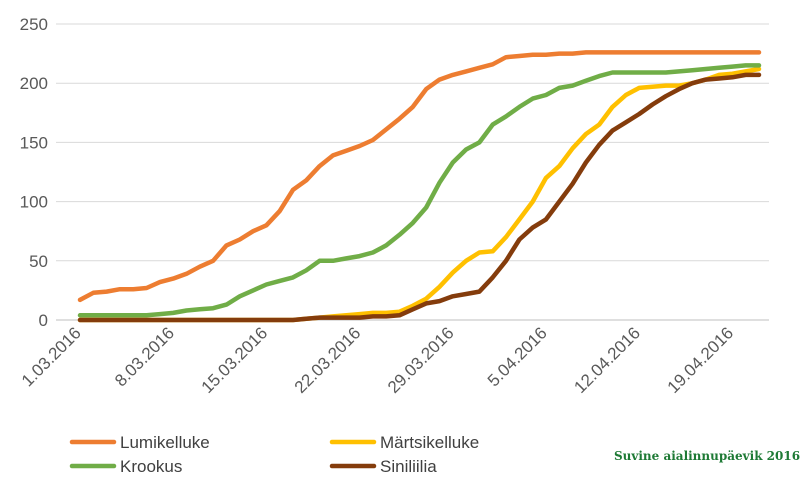 This screenshot has height=480, width=800. What do you see at coordinates (144, 356) in the screenshot?
I see `x-tick-label: 8.03.2016` at bounding box center [144, 356].